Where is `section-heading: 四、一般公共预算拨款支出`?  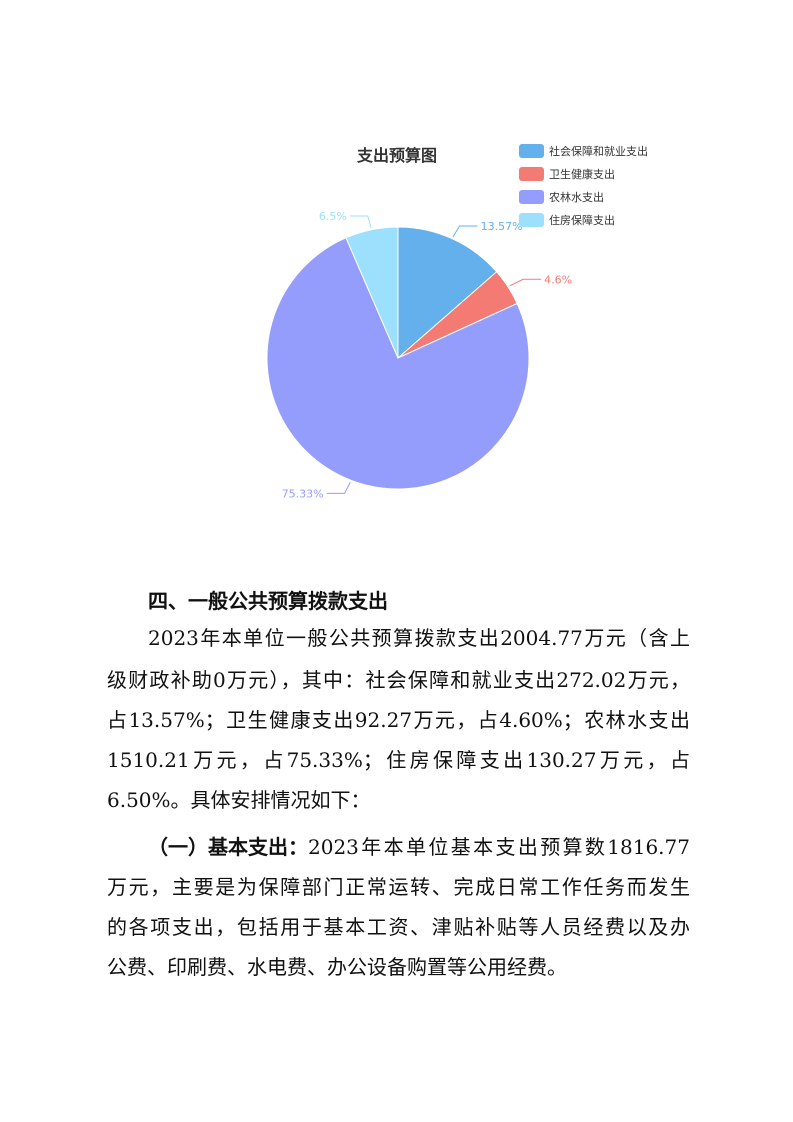
section-heading: 四、一般公共预算拨款支出 is located at coordinates (268, 601).